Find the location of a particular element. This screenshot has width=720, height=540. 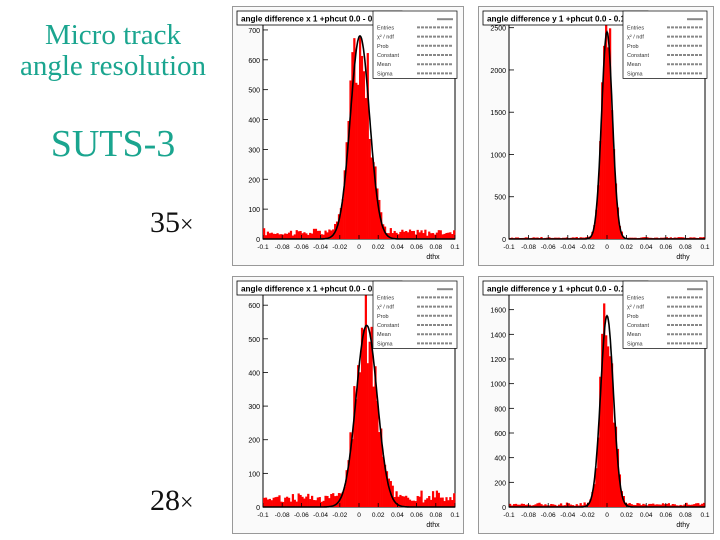

y-tick-label: 1400 is located at coordinates (498, 335).